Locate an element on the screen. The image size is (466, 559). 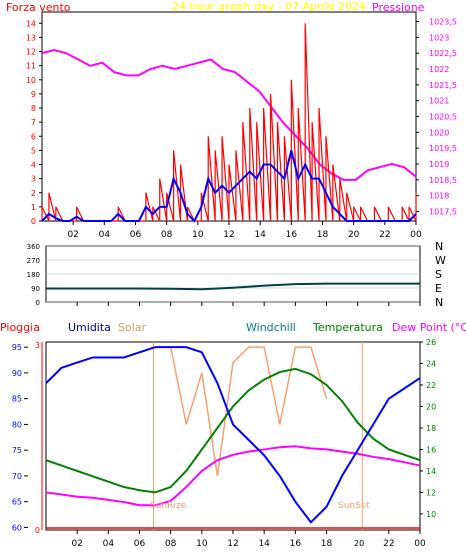
time-tick-label: 20 is located at coordinates (354, 235).